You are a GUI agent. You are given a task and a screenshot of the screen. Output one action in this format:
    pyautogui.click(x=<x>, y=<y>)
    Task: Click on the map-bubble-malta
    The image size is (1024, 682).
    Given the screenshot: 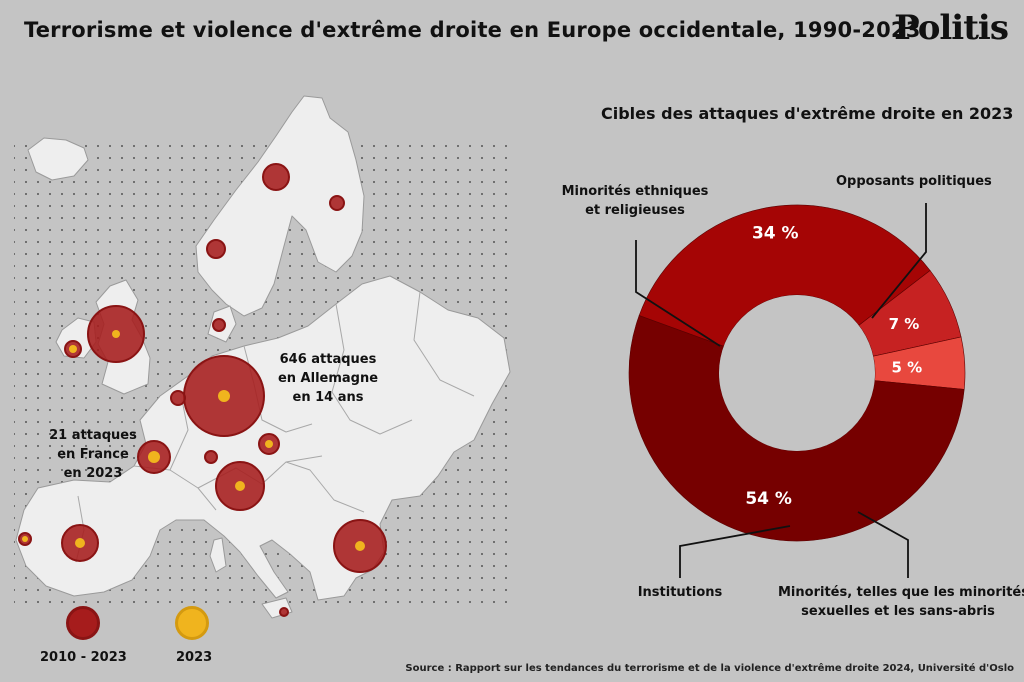 What is the action you would take?
    pyautogui.click(x=284, y=612)
    